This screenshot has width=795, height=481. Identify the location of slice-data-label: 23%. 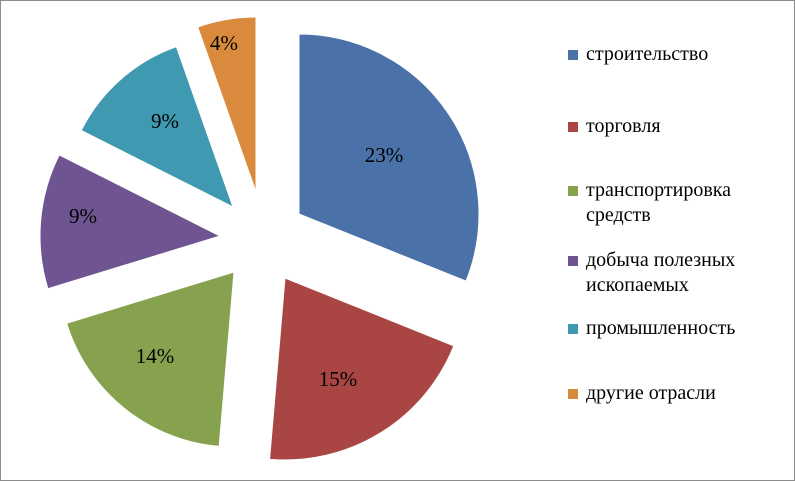
(384, 155).